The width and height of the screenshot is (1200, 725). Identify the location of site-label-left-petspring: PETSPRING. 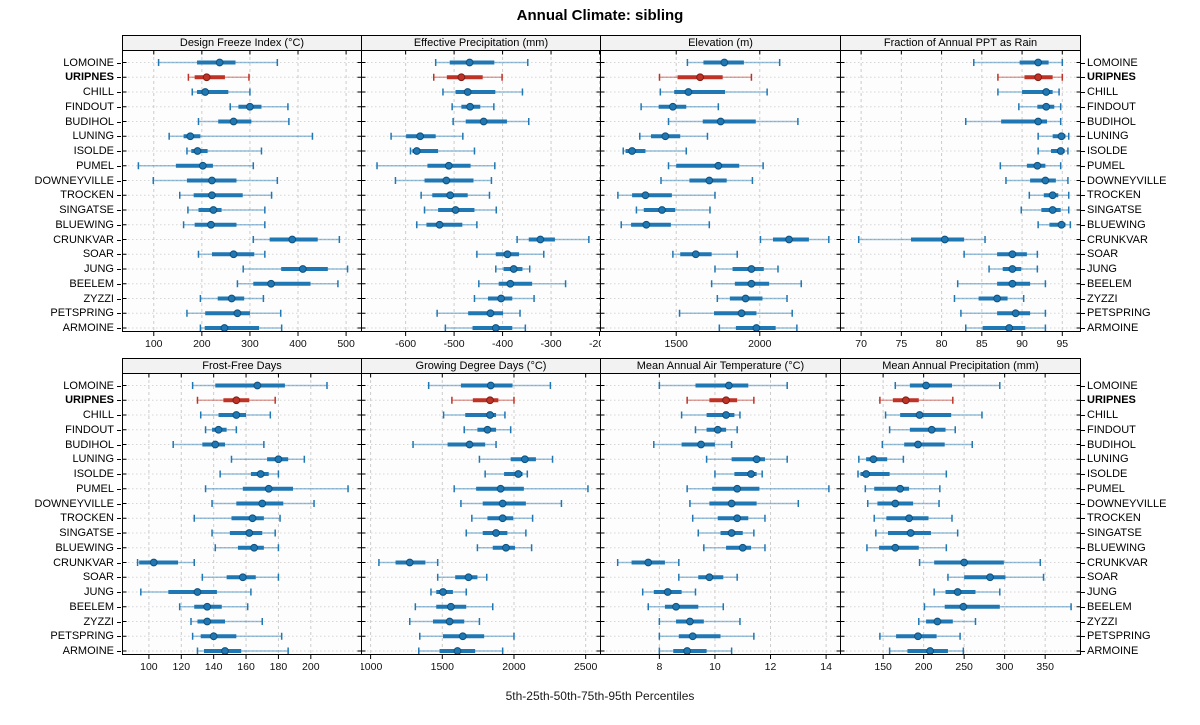
(82, 636).